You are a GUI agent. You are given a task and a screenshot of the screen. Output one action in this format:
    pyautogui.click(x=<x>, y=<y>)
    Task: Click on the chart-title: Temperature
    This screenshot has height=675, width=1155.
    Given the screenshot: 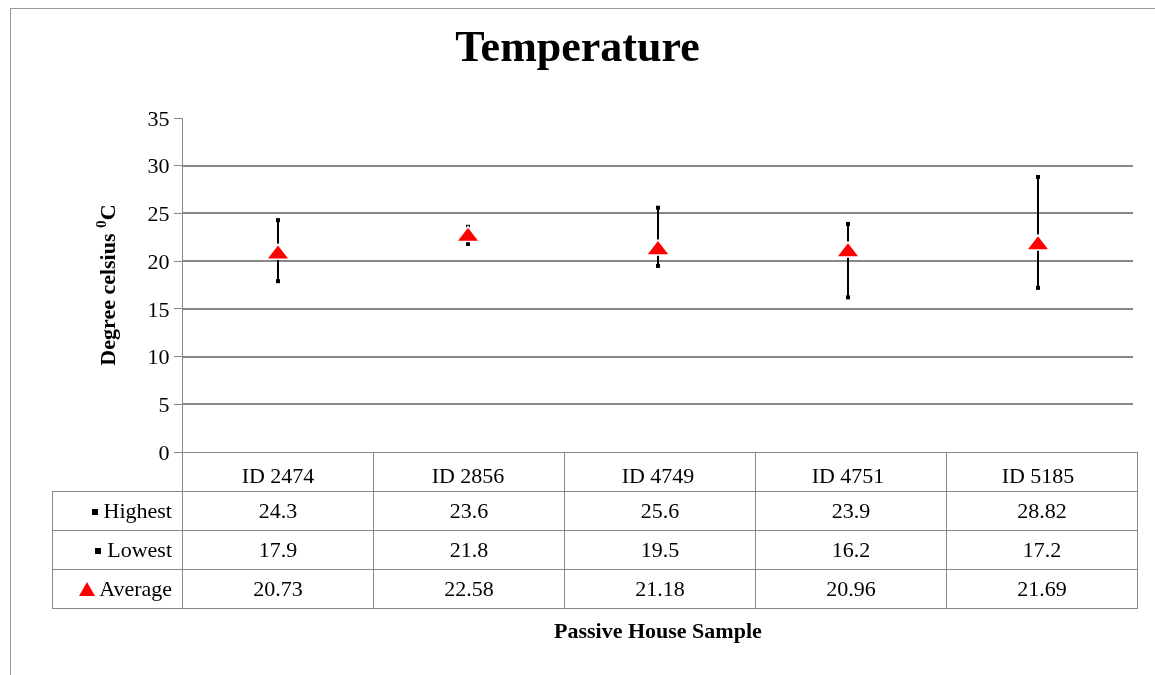 What is the action you would take?
    pyautogui.click(x=577, y=47)
    